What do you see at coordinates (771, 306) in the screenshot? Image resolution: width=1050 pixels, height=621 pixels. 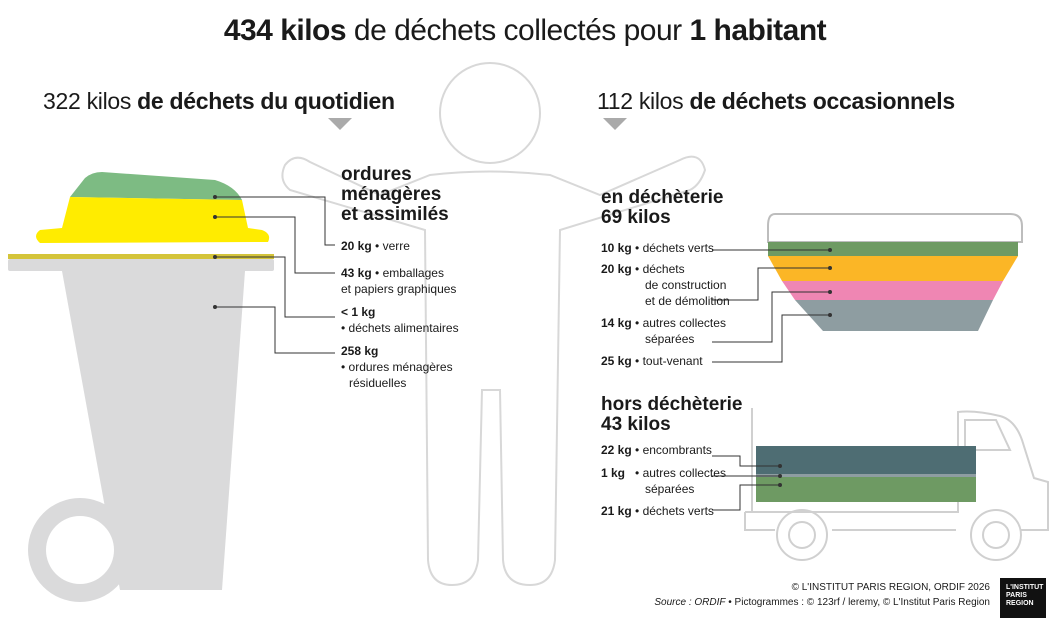 I see `skip-leader-lines` at bounding box center [771, 306].